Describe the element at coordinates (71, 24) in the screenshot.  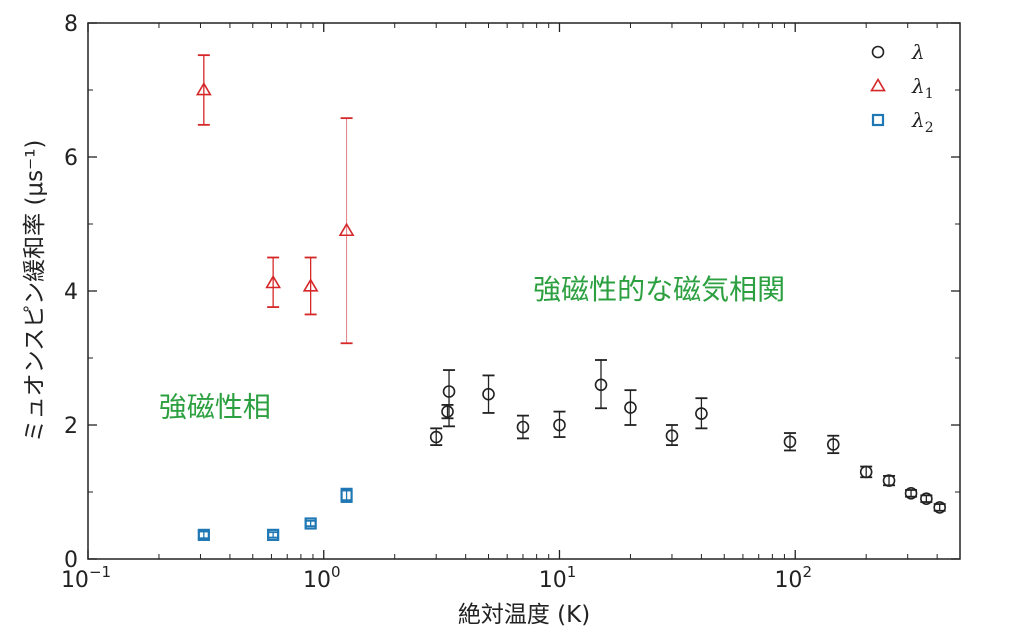
I see `y-tick-label: 8` at that location.